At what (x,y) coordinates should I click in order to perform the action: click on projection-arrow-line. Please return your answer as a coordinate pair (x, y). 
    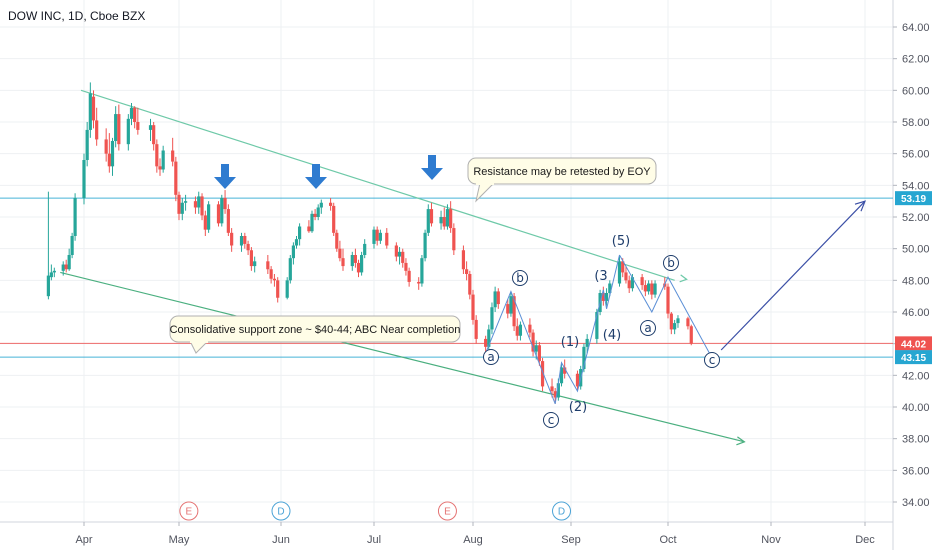
    Looking at the image, I should click on (793, 275).